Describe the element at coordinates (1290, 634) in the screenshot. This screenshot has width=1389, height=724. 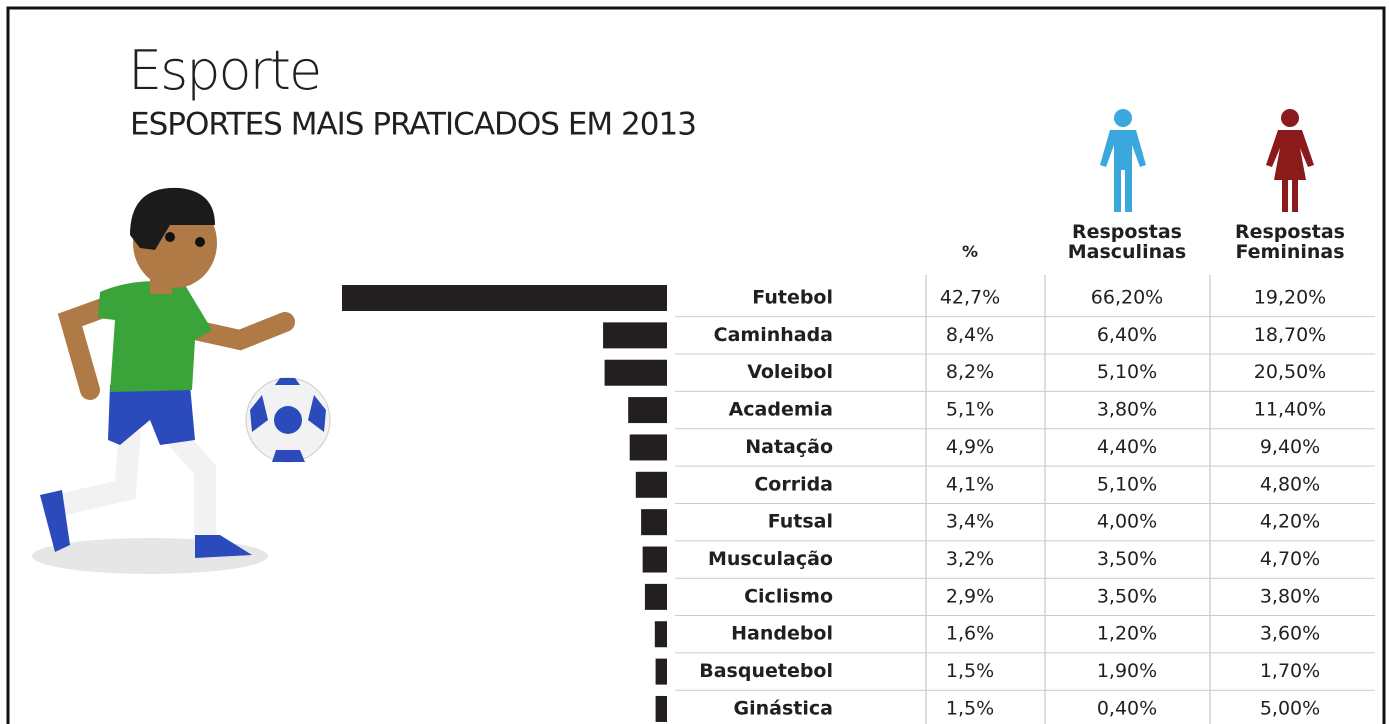
I see `value-cell: 3,60%` at that location.